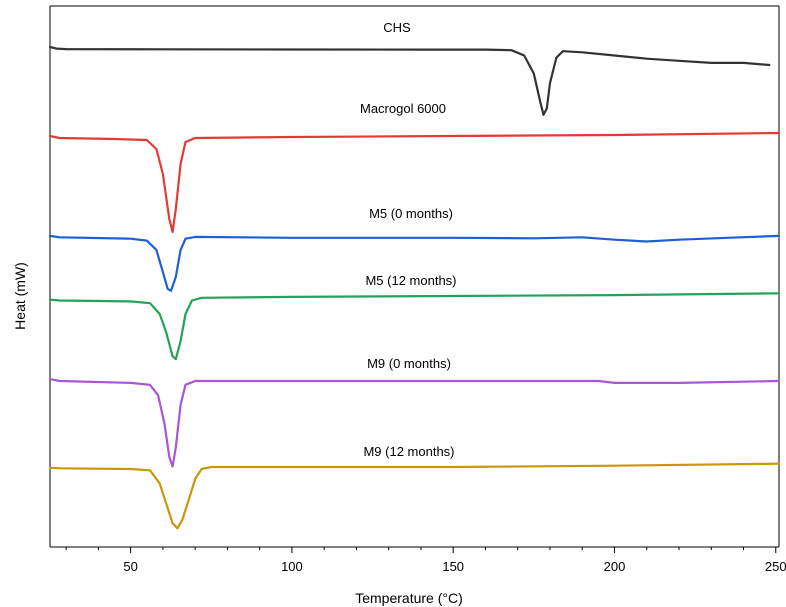 This screenshot has height=607, width=786. What do you see at coordinates (453, 566) in the screenshot?
I see `x-tick-label: 150` at bounding box center [453, 566].